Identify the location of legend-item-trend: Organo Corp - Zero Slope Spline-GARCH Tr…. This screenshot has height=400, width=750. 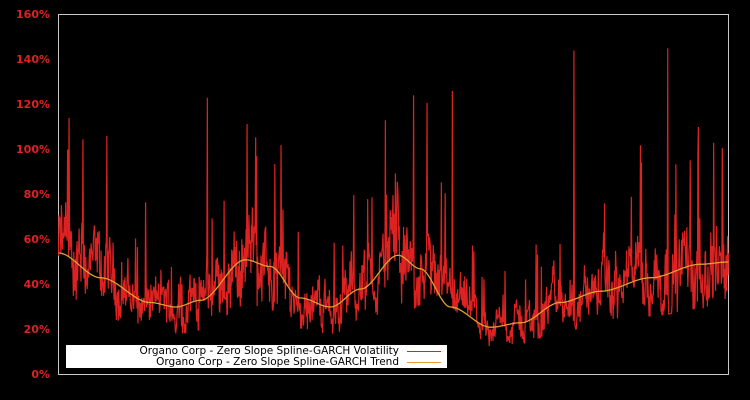
(298, 362).